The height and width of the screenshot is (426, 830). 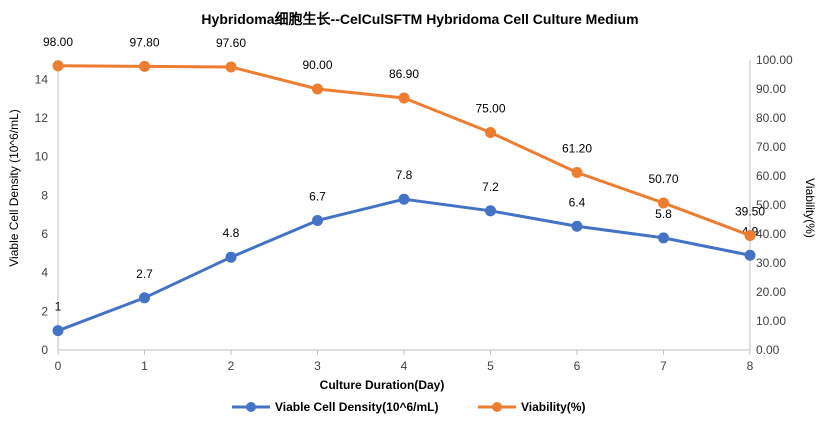 I want to click on x-tick-label: 3, so click(x=317, y=366).